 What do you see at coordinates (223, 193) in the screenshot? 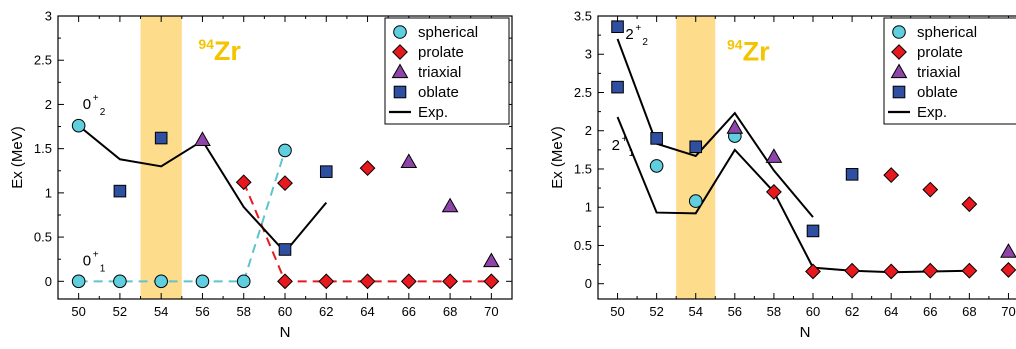
I see `series-oblate` at bounding box center [223, 193].